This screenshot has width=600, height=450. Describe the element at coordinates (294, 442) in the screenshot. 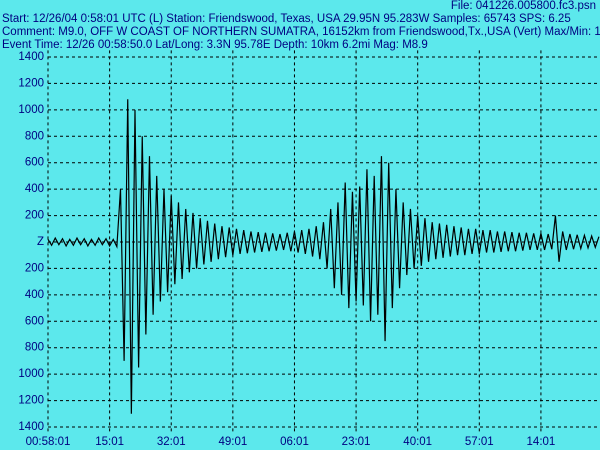

I see `x-tick-label: 06:01` at that location.